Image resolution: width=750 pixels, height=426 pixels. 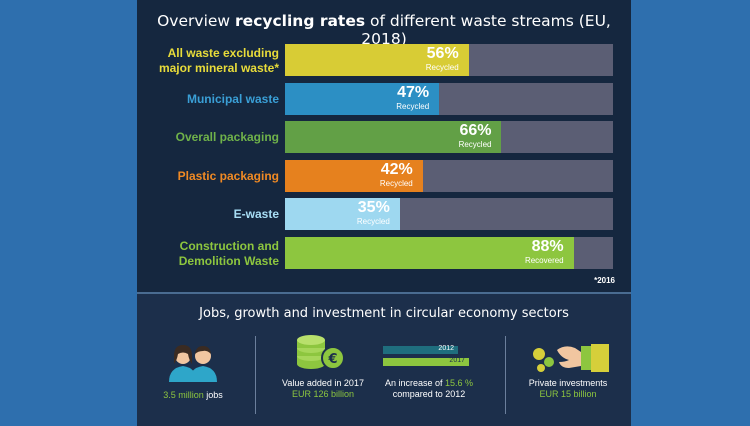 What do you see at coordinates (426, 361) in the screenshot?
I see `bar-2017: 2017` at bounding box center [426, 361].